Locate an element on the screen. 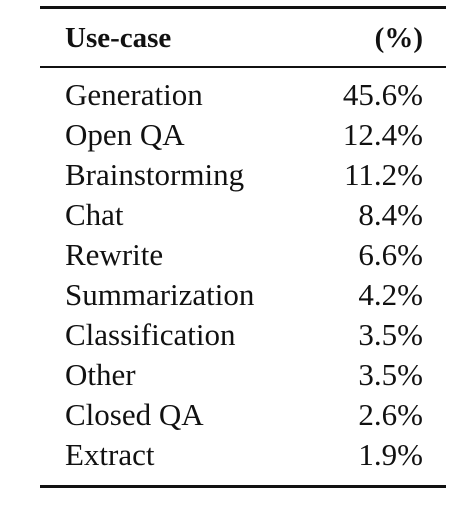  percent-cell: 6.6% is located at coordinates (390, 254).